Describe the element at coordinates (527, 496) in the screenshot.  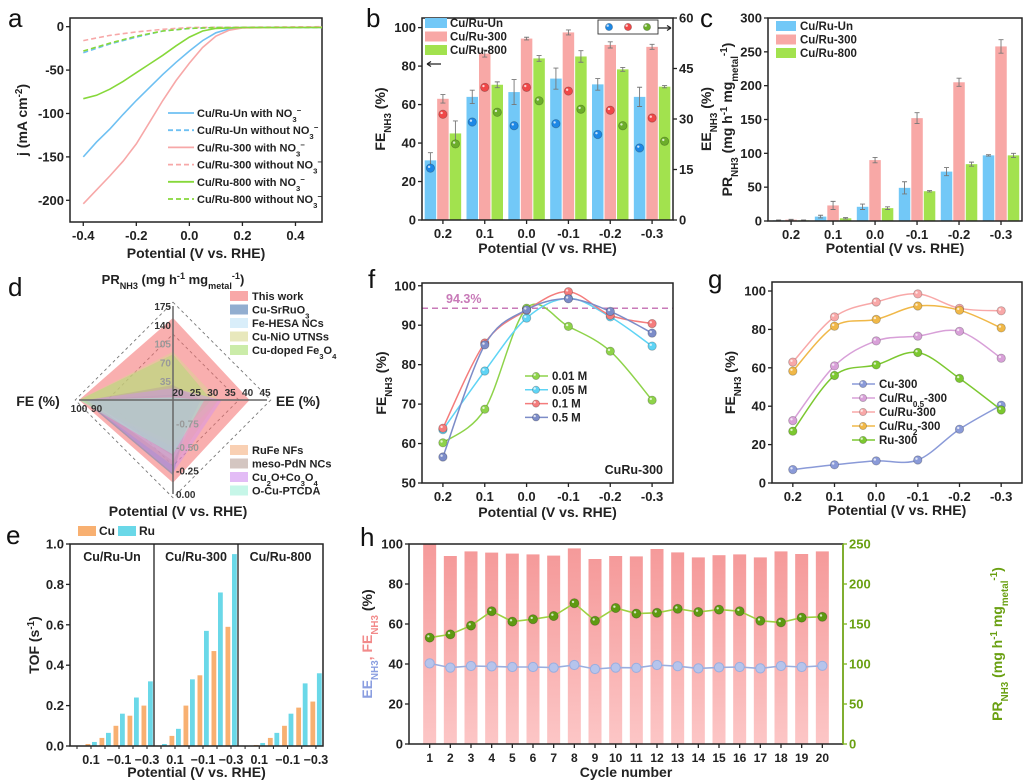
I see `x-tick-label: 0.0` at that location.